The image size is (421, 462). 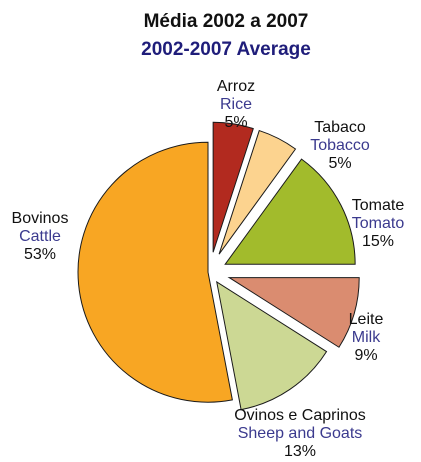 What do you see at coordinates (340, 127) in the screenshot?
I see `slice-label-tobacco: Tabaco` at bounding box center [340, 127].